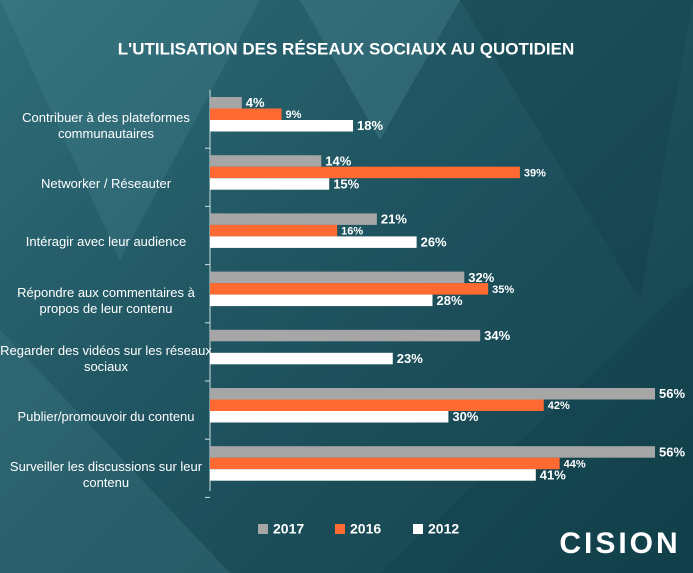 The image size is (693, 573). I want to click on value-label: 44%, so click(575, 464).